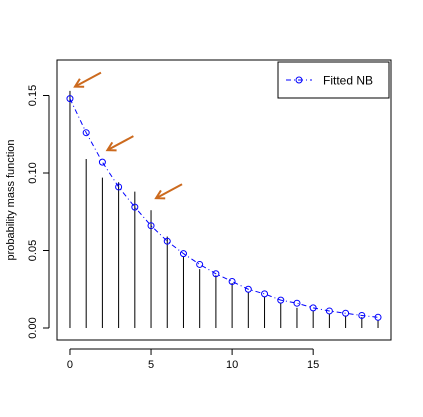  Describe the element at coordinates (232, 365) in the screenshot. I see `x-tick-label: 10` at that location.